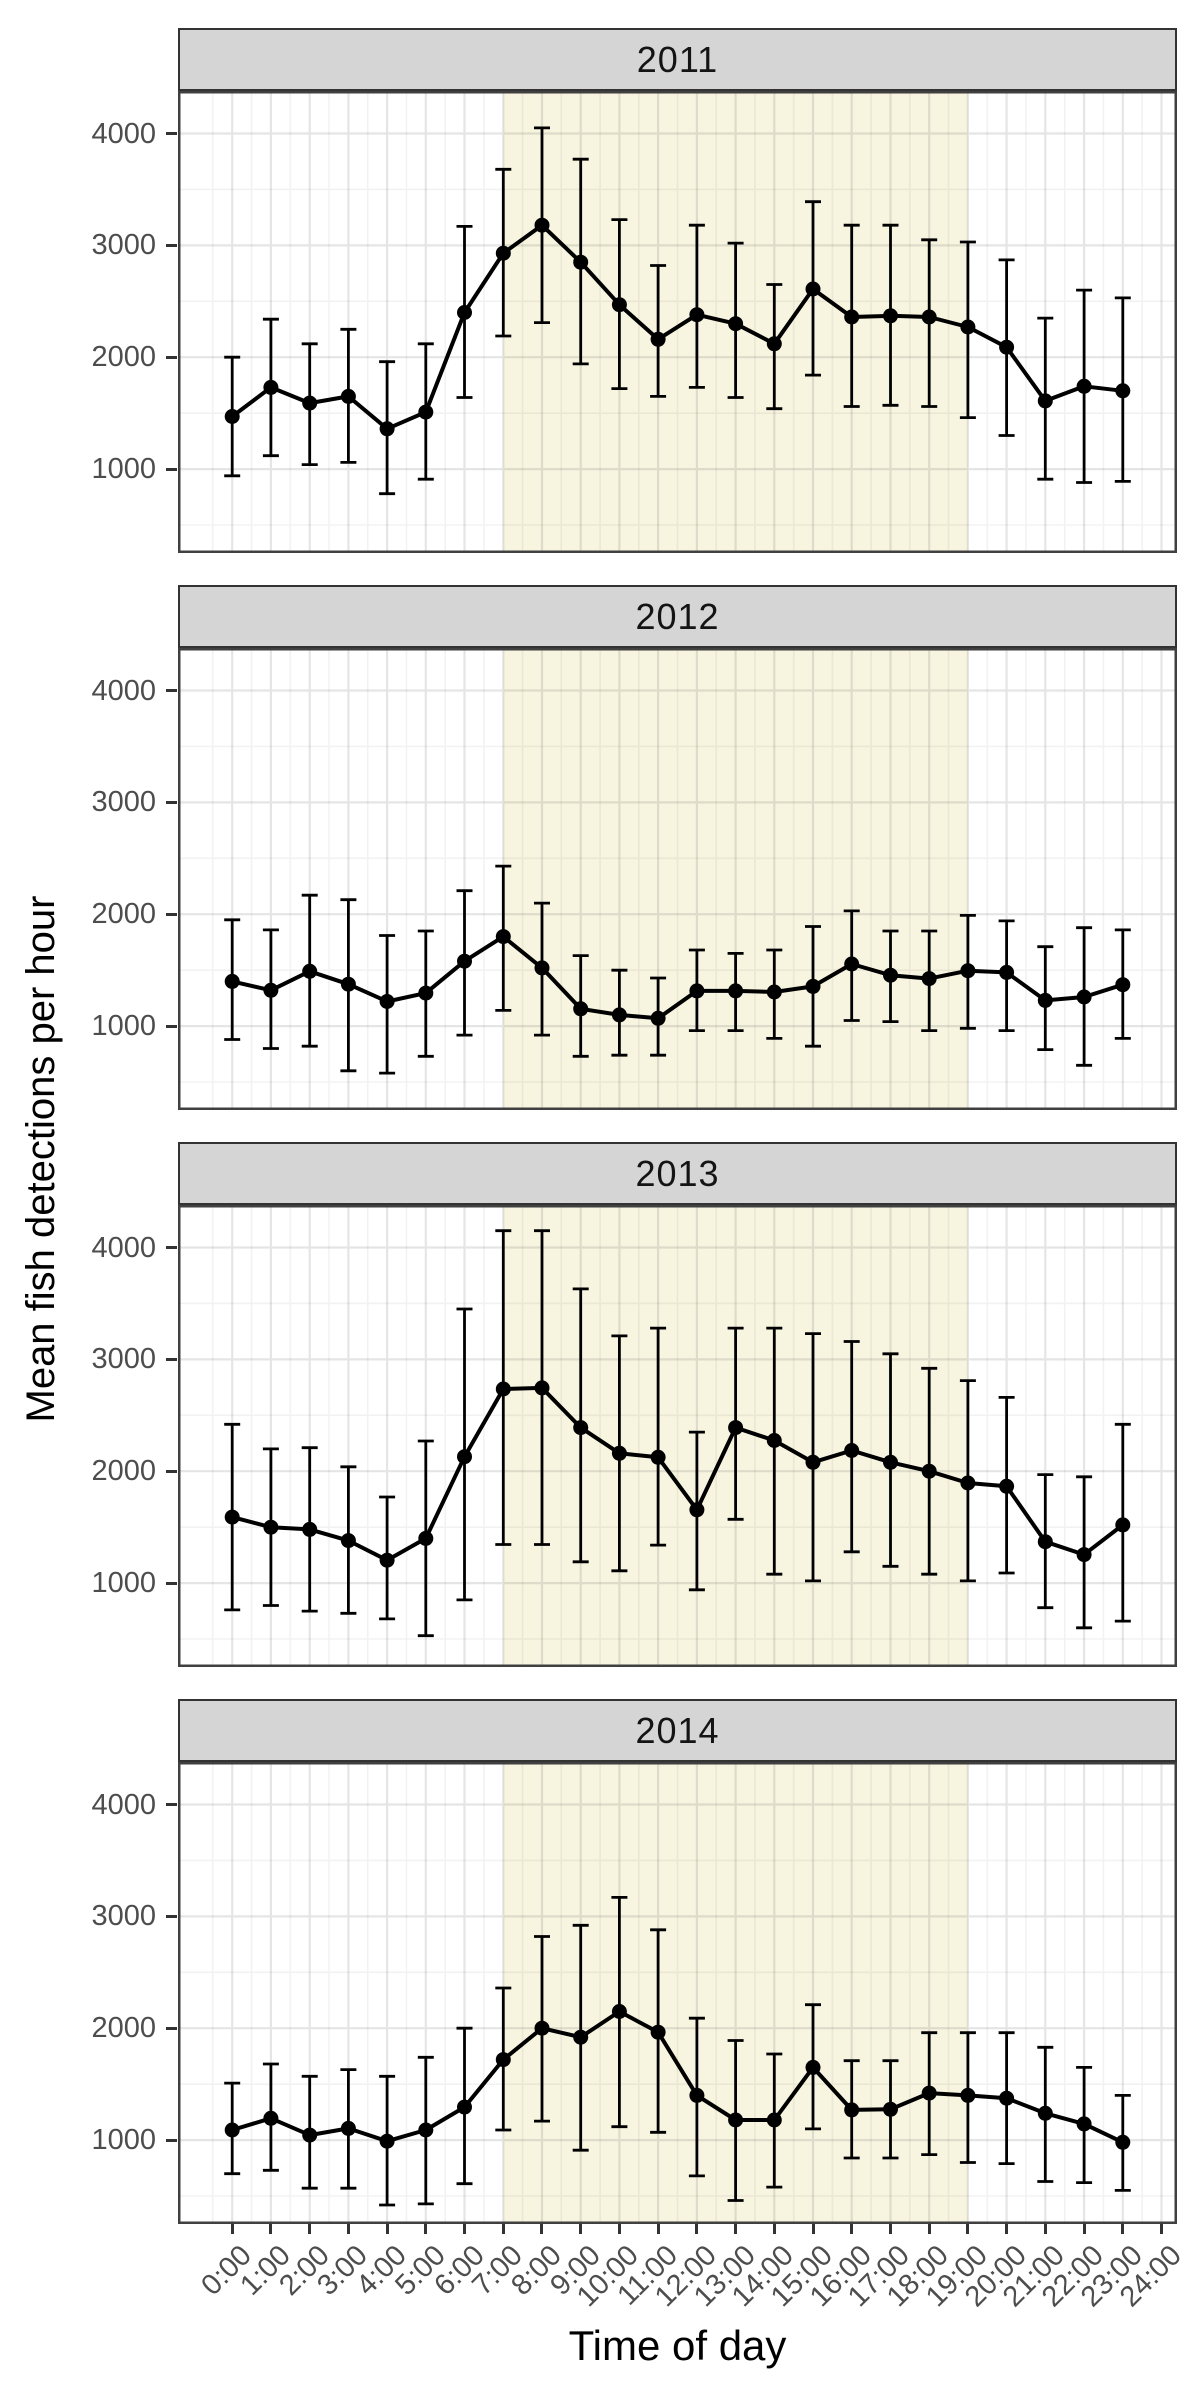 The width and height of the screenshot is (1200, 2400). Describe the element at coordinates (123, 2028) in the screenshot. I see `y-tick-label: 2000` at that location.